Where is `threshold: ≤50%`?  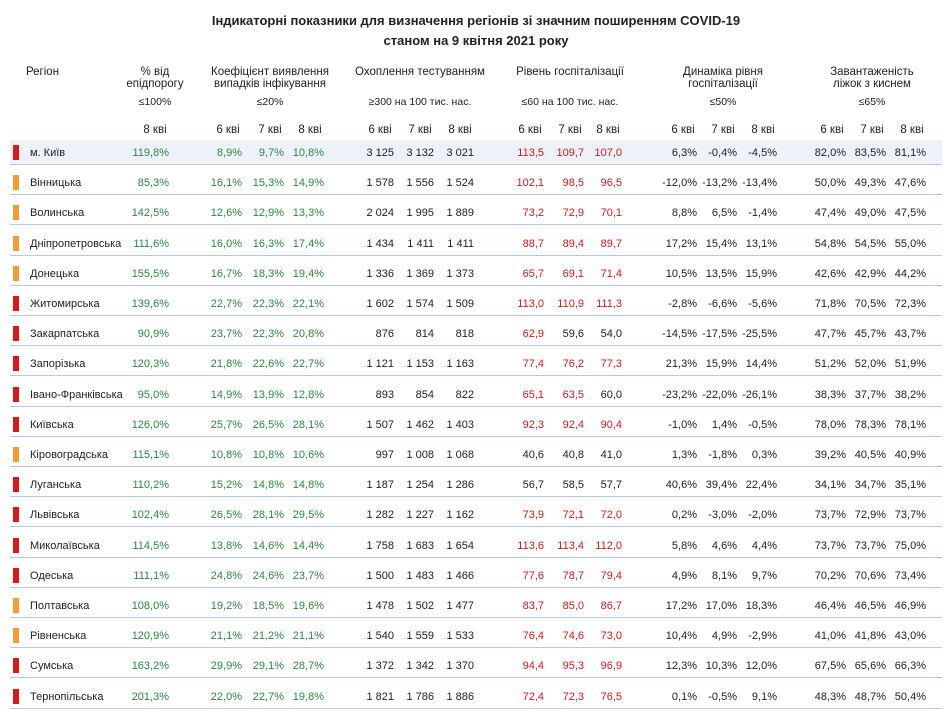 threshold: ≤50% is located at coordinates (723, 102).